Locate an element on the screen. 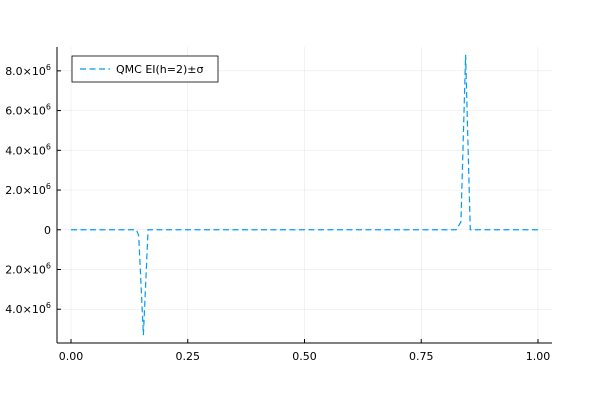 Image resolution: width=600 pixels, height=404 pixels. legend-box is located at coordinates (145, 69).